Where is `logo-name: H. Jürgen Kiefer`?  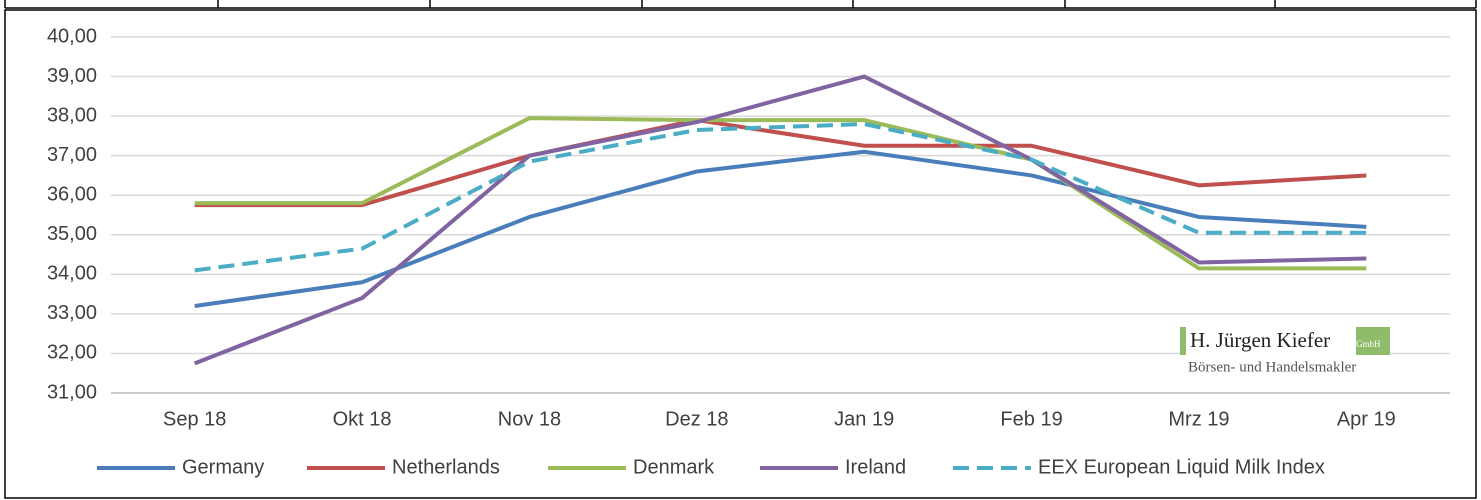
logo-name: H. Jürgen Kiefer is located at coordinates (1260, 340).